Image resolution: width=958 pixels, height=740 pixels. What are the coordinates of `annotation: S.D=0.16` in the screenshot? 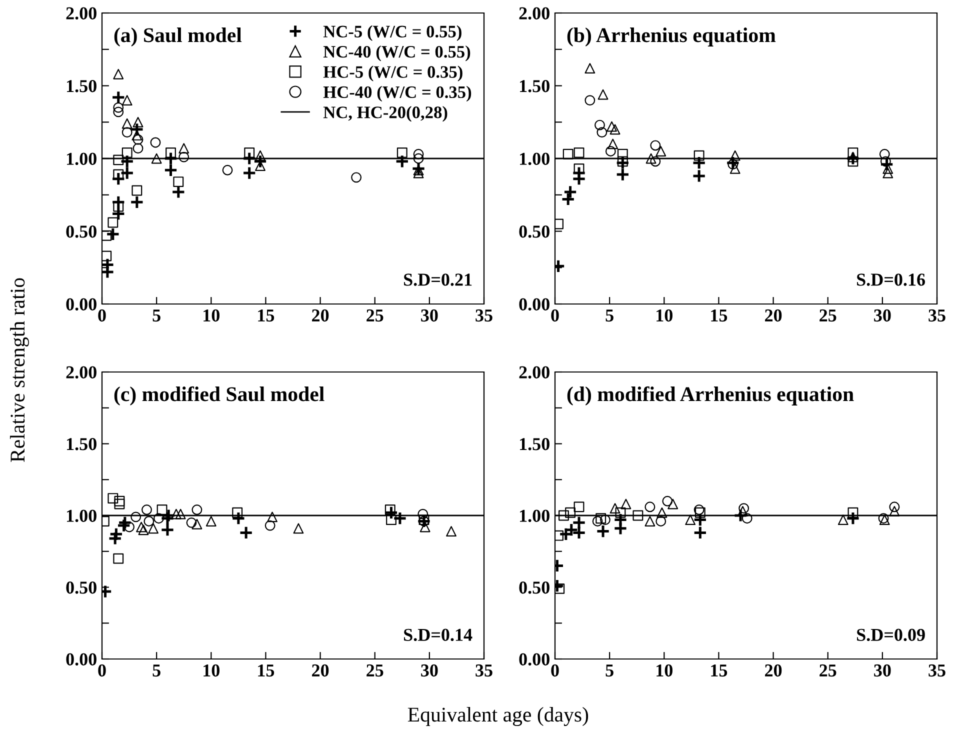 It's located at (891, 280).